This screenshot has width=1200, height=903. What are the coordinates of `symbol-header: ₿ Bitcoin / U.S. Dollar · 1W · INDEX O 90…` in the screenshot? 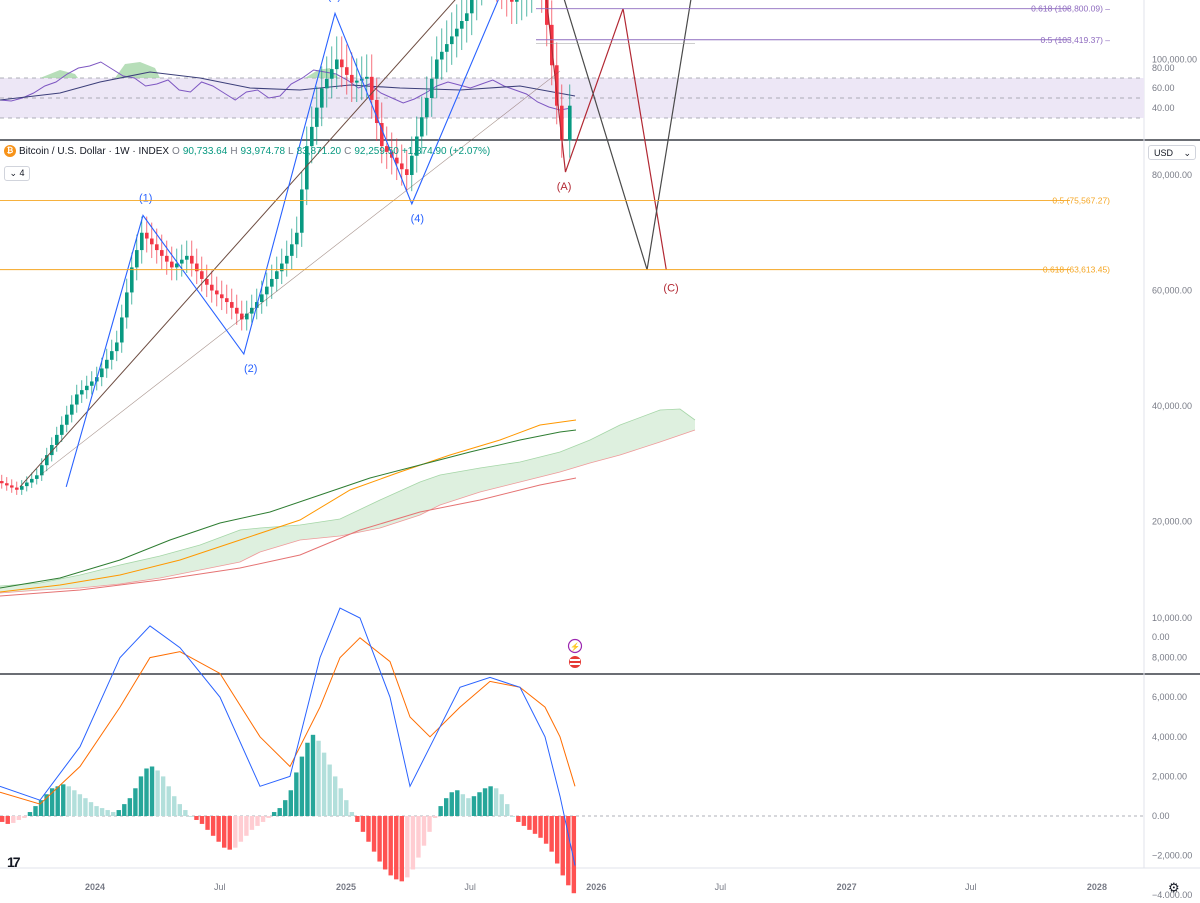 It's located at (247, 151).